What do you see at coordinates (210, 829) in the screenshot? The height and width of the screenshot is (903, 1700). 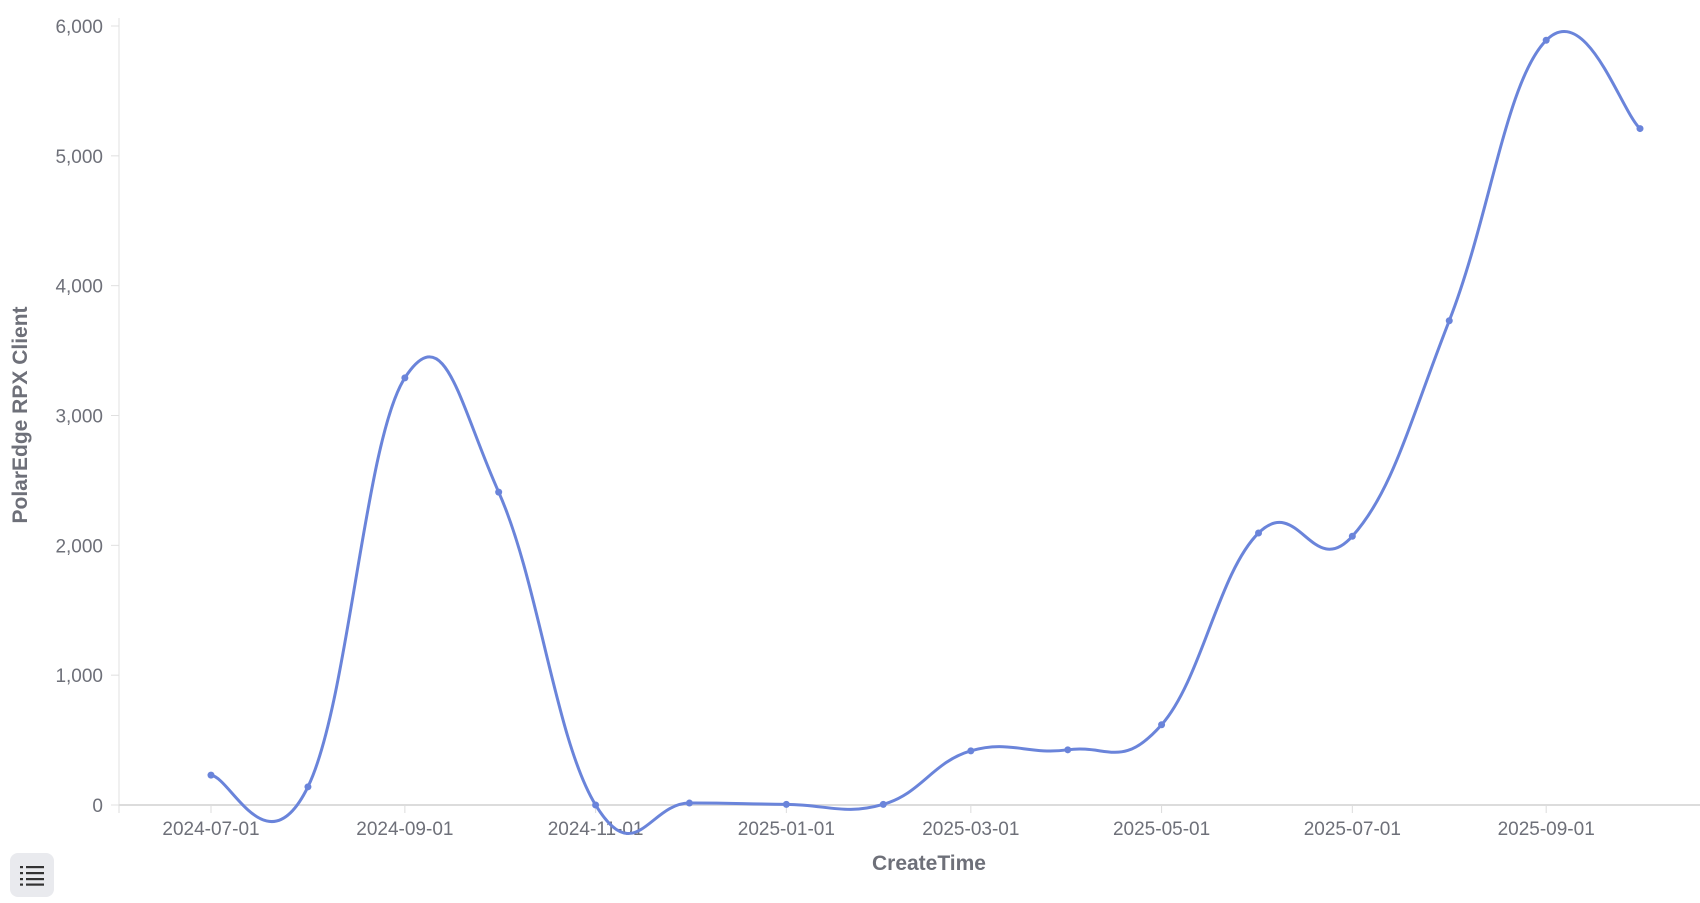 I see `x-tick-label: 2024-07-01` at bounding box center [210, 829].